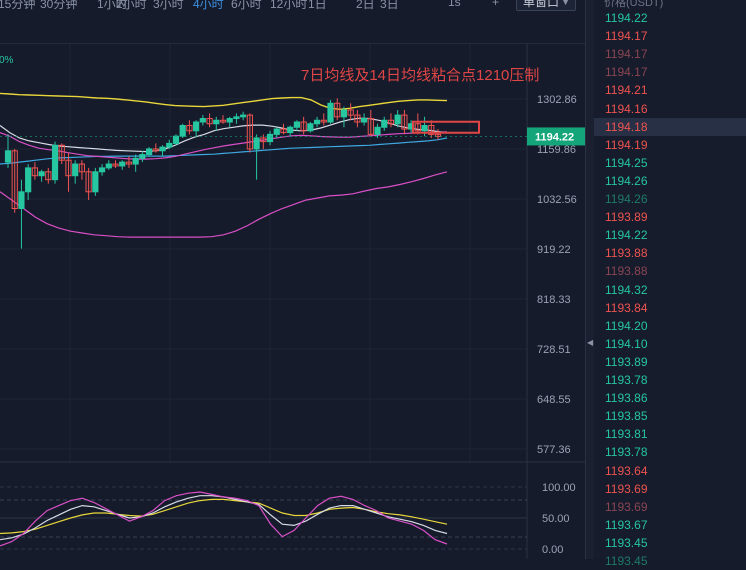  I want to click on trade-price: 1194.19, so click(626, 144).